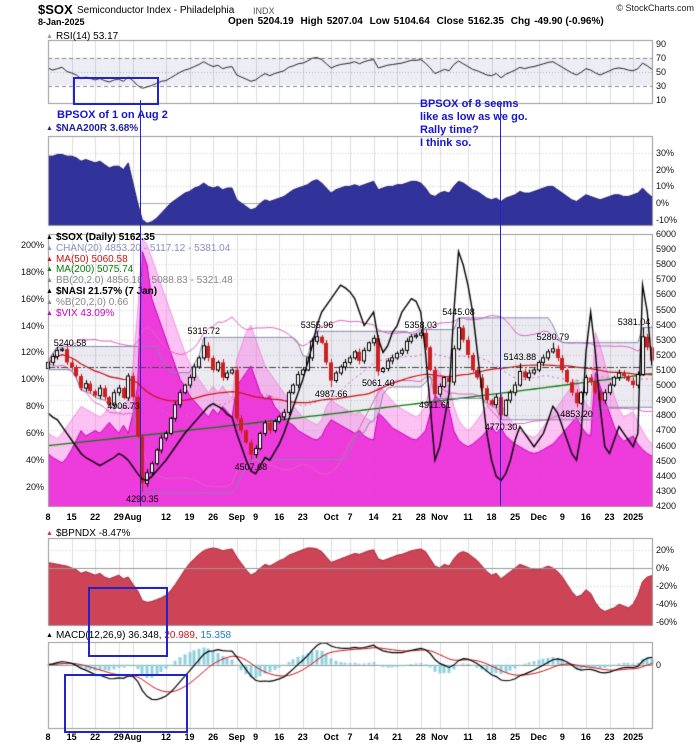  Describe the element at coordinates (344, 21) in the screenshot. I see `high-value: 5207.04` at that location.